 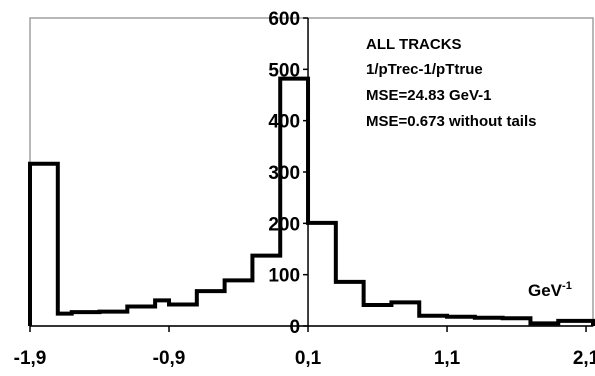 I want to click on x-tick-label: 0,1, so click(x=308, y=358).